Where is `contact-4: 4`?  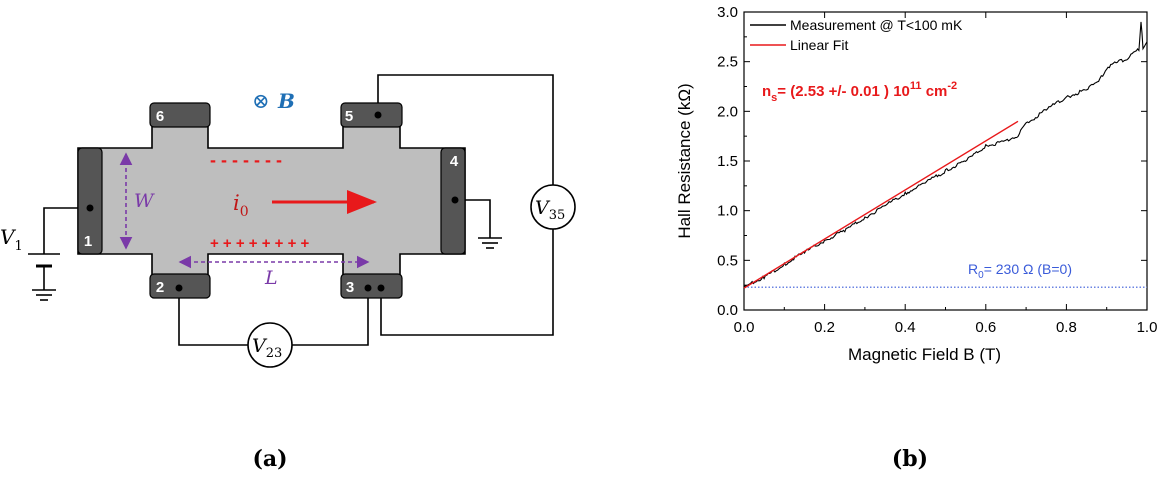 contact-4: 4 is located at coordinates (453, 201).